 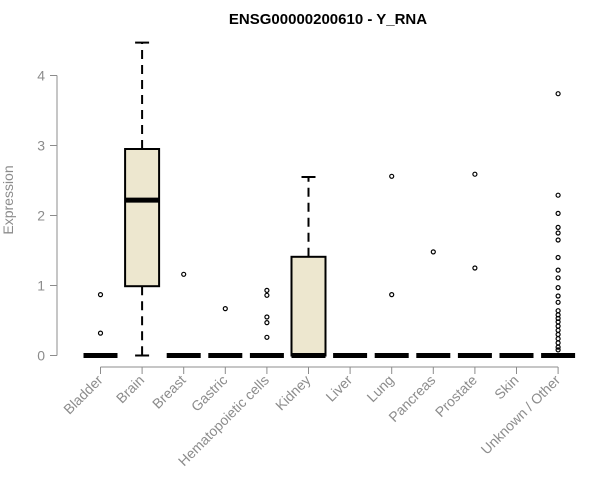 I want to click on x-tick-label: Unknown / Other, so click(x=521, y=415).